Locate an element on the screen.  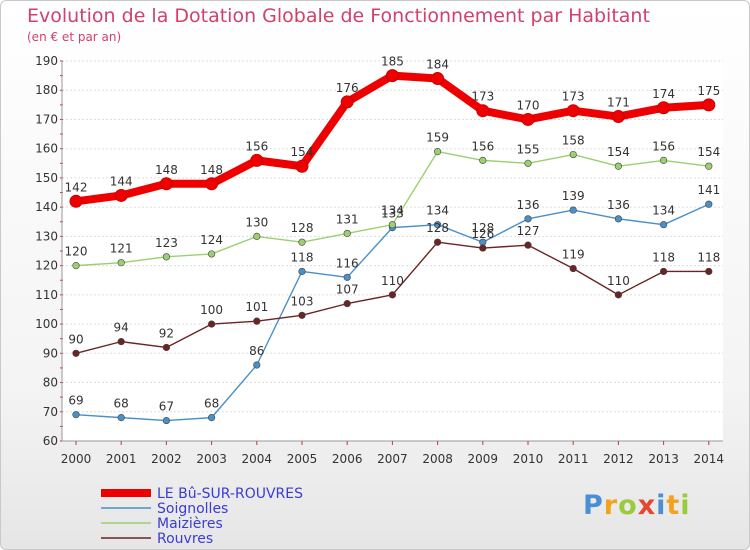
y-tick-label: 130 is located at coordinates (46, 236).